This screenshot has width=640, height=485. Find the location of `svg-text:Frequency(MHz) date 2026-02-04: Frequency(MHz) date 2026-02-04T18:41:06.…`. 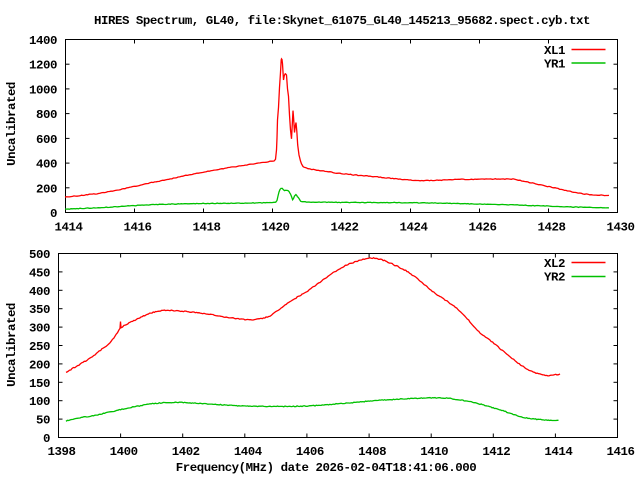

svg-text:Frequency(MHz) date 2026-02-04: Frequency(MHz) date 2026-02-04T18:41:06.… is located at coordinates (326, 468).